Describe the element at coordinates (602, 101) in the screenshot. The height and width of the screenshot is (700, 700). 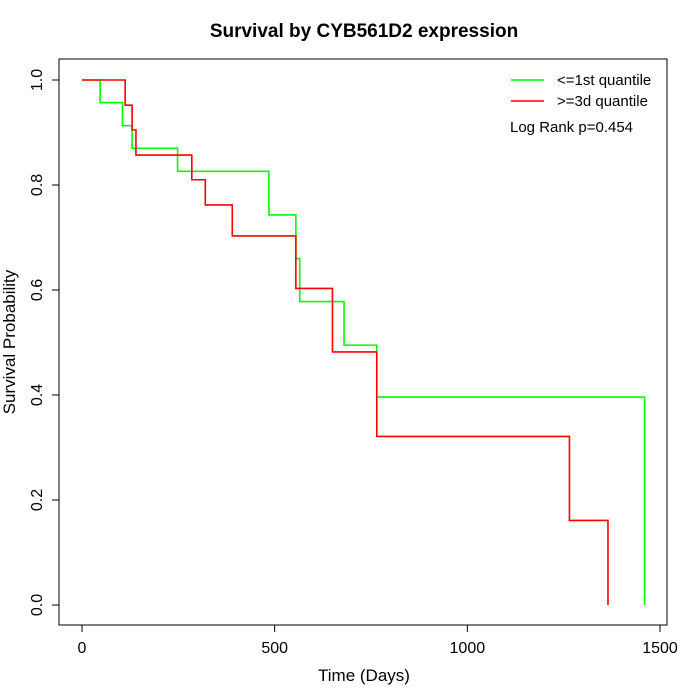
I see `legend-label: >=3d quantile` at that location.